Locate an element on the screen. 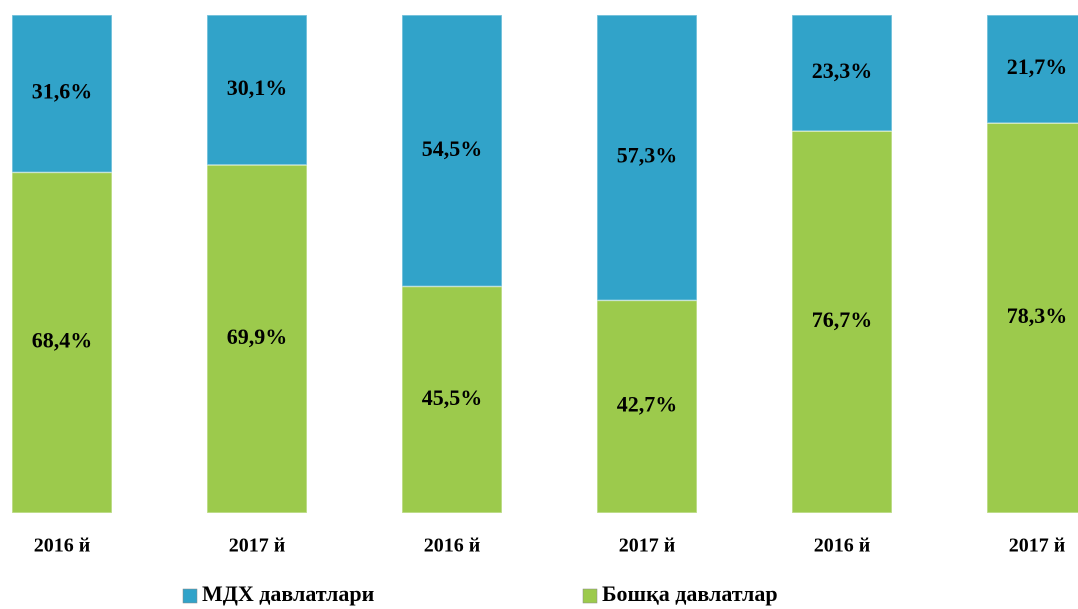  value-label: 76,7% is located at coordinates (842, 319).